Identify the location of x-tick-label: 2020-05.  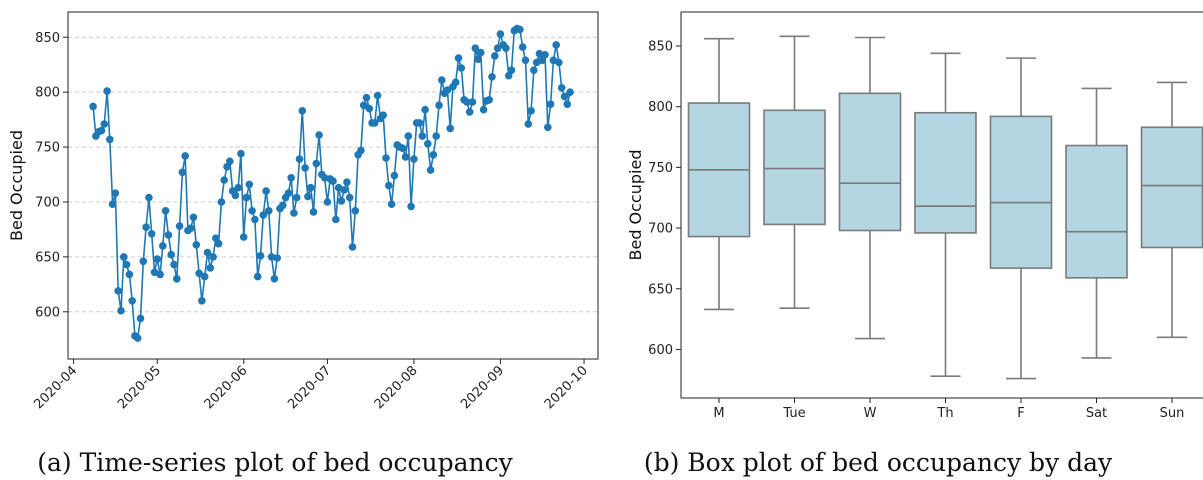
(139, 387).